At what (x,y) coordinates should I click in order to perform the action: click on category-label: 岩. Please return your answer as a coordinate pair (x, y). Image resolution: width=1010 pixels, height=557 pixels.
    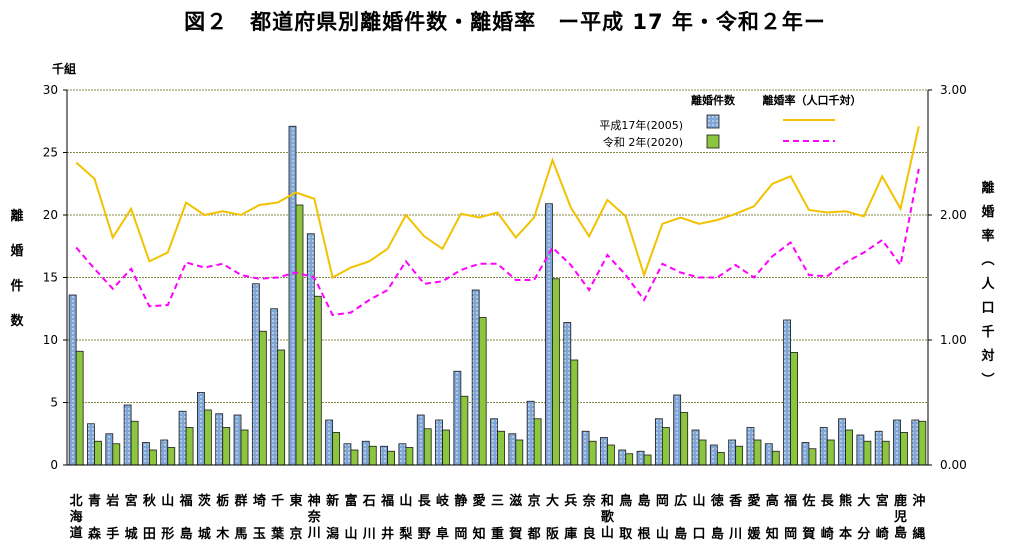
    Looking at the image, I should click on (112, 501).